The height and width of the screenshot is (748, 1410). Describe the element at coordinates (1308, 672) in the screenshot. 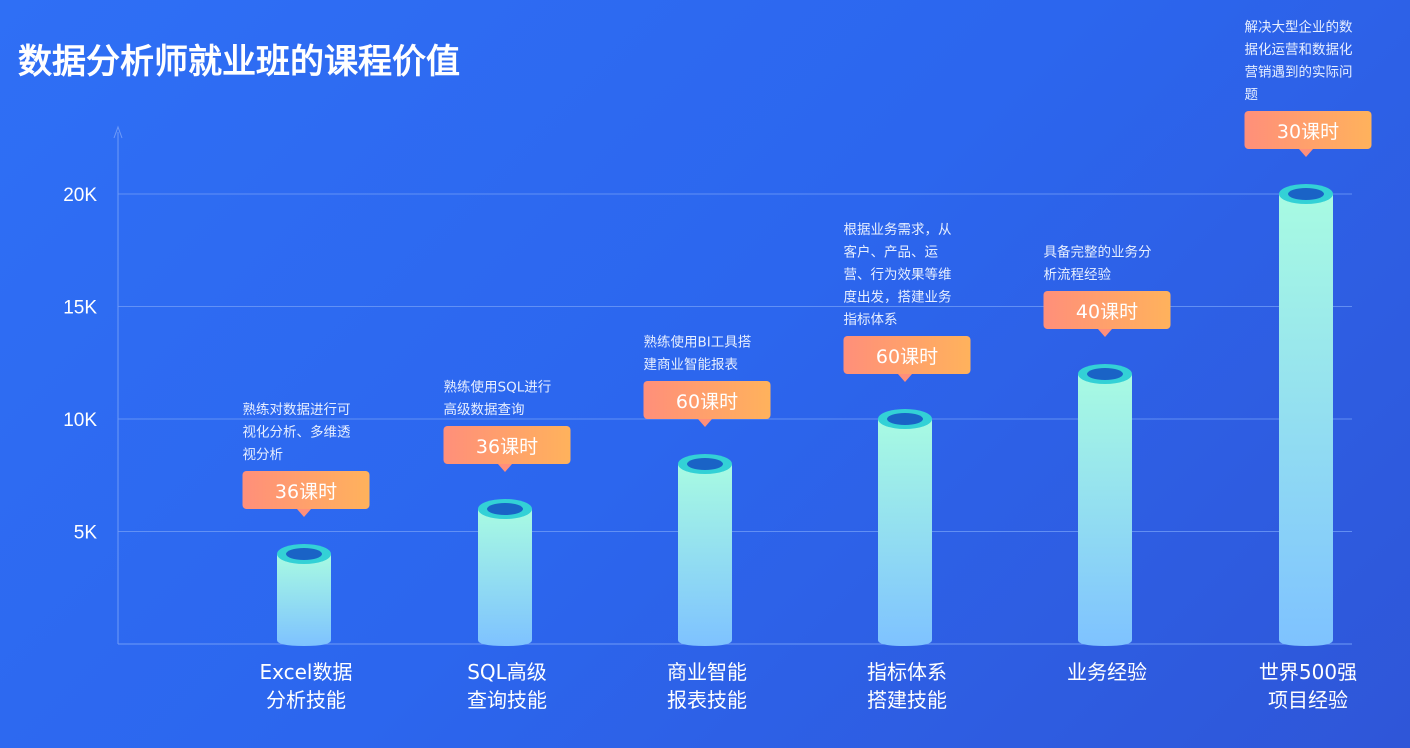

I see `category-label: 世界500强` at that location.